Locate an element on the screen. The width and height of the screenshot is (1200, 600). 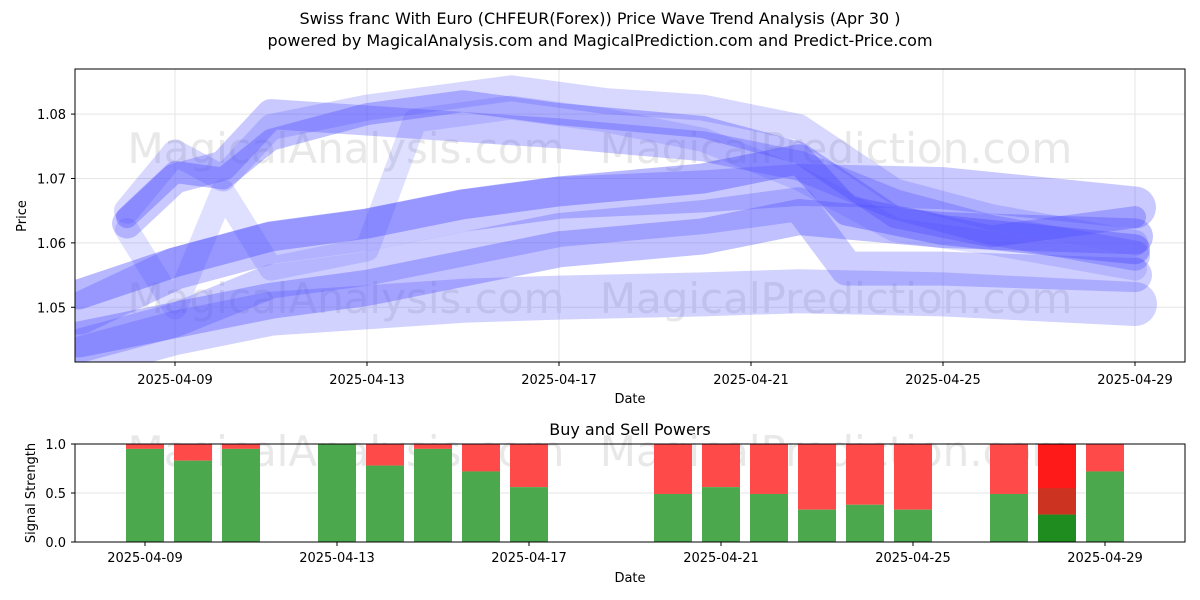
powers-y-axis-label: Signal Strength is located at coordinates (31, 493).